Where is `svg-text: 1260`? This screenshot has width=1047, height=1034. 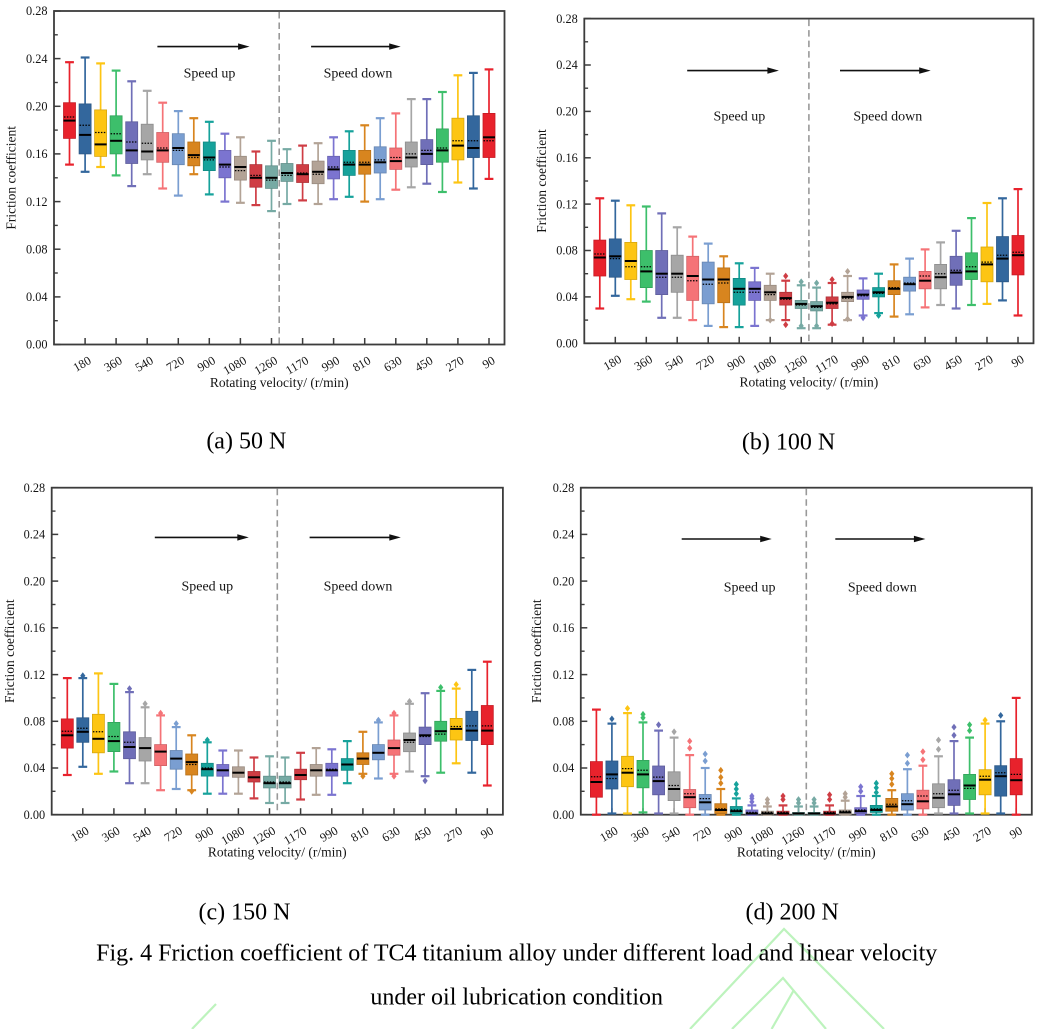
svg-text: 1260 is located at coordinates (795, 364).